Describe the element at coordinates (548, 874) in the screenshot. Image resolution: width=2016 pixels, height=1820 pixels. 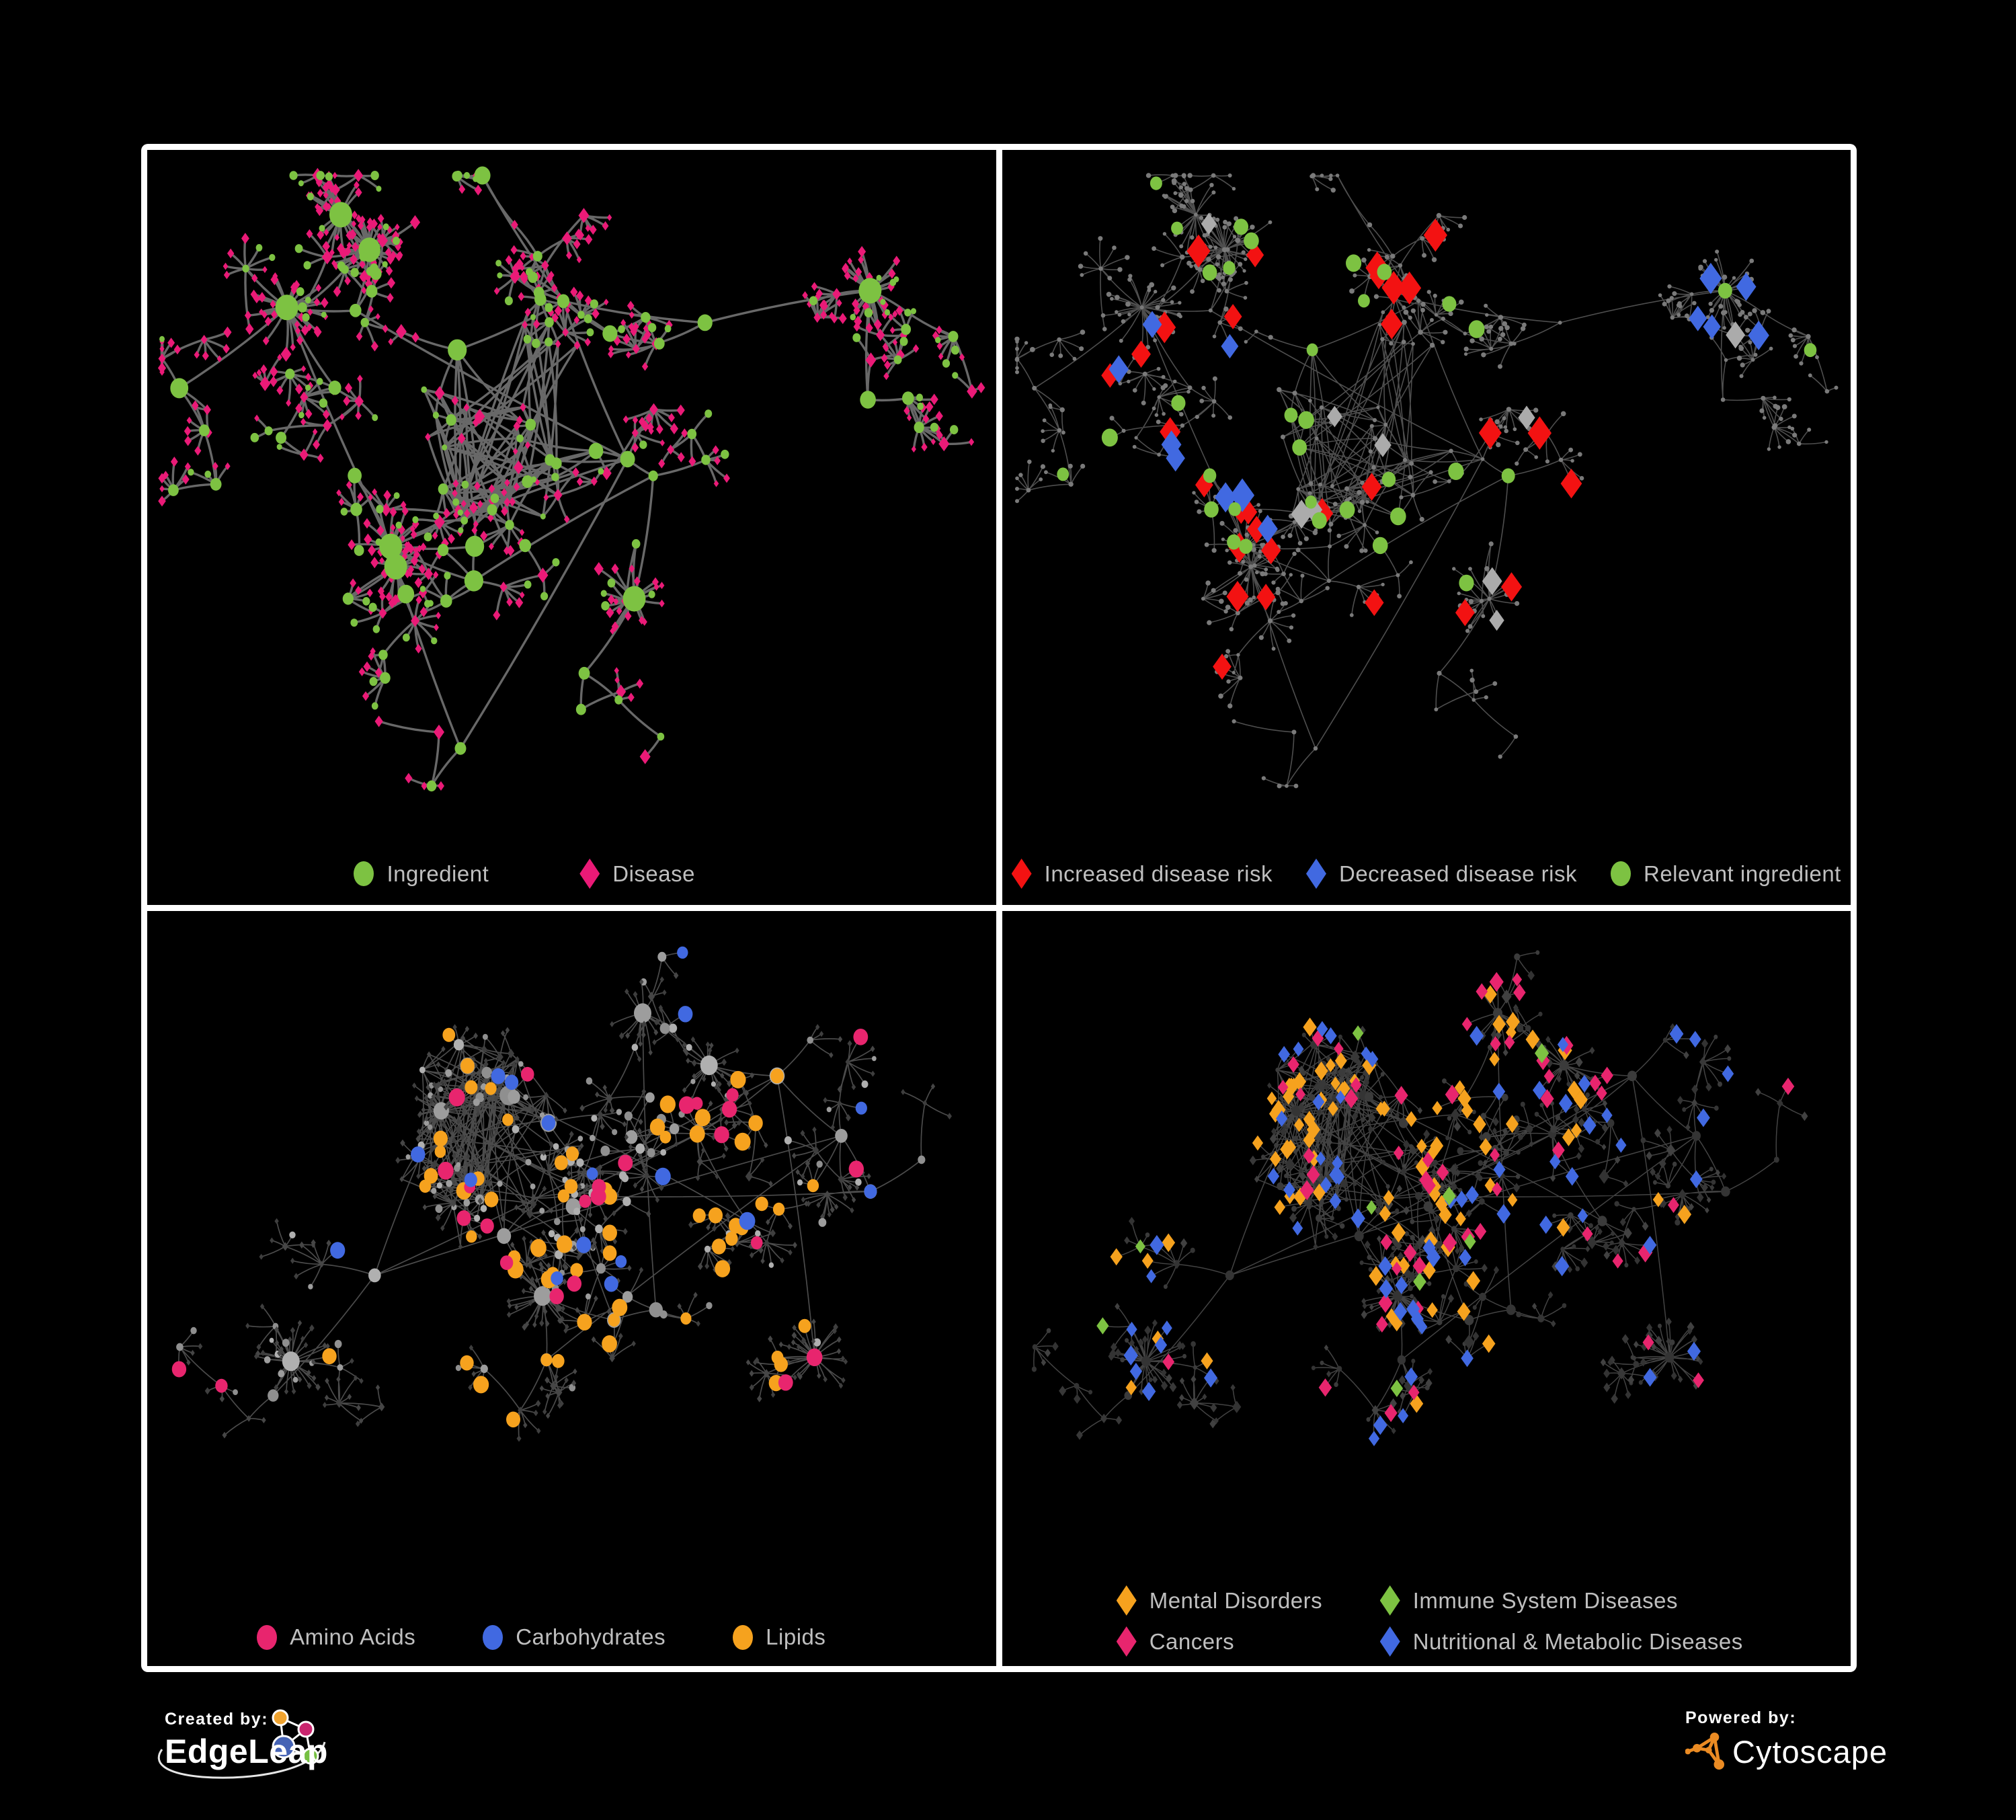
I see `legend-ingredient-disease: Ingredient Disease` at that location.